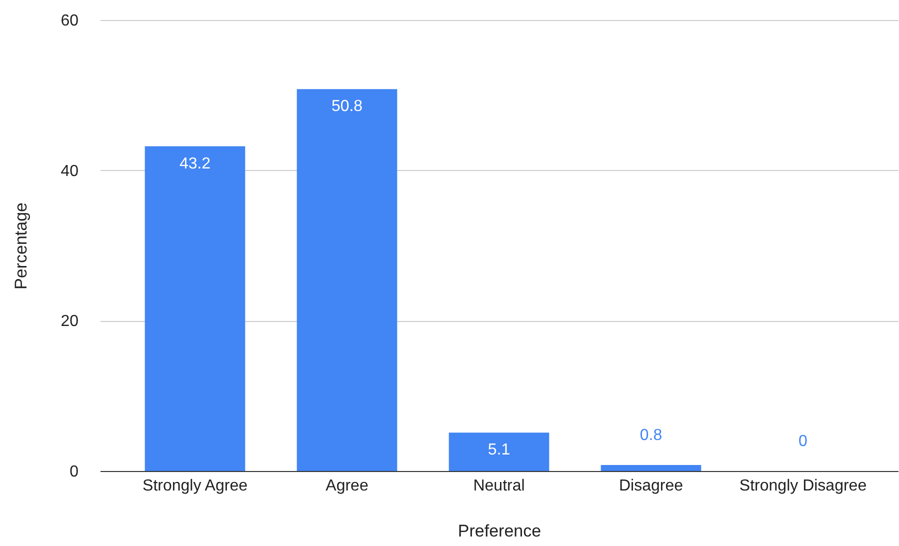 This screenshot has height=546, width=899. What do you see at coordinates (347, 107) in the screenshot?
I see `data-label: 50.8` at bounding box center [347, 107].